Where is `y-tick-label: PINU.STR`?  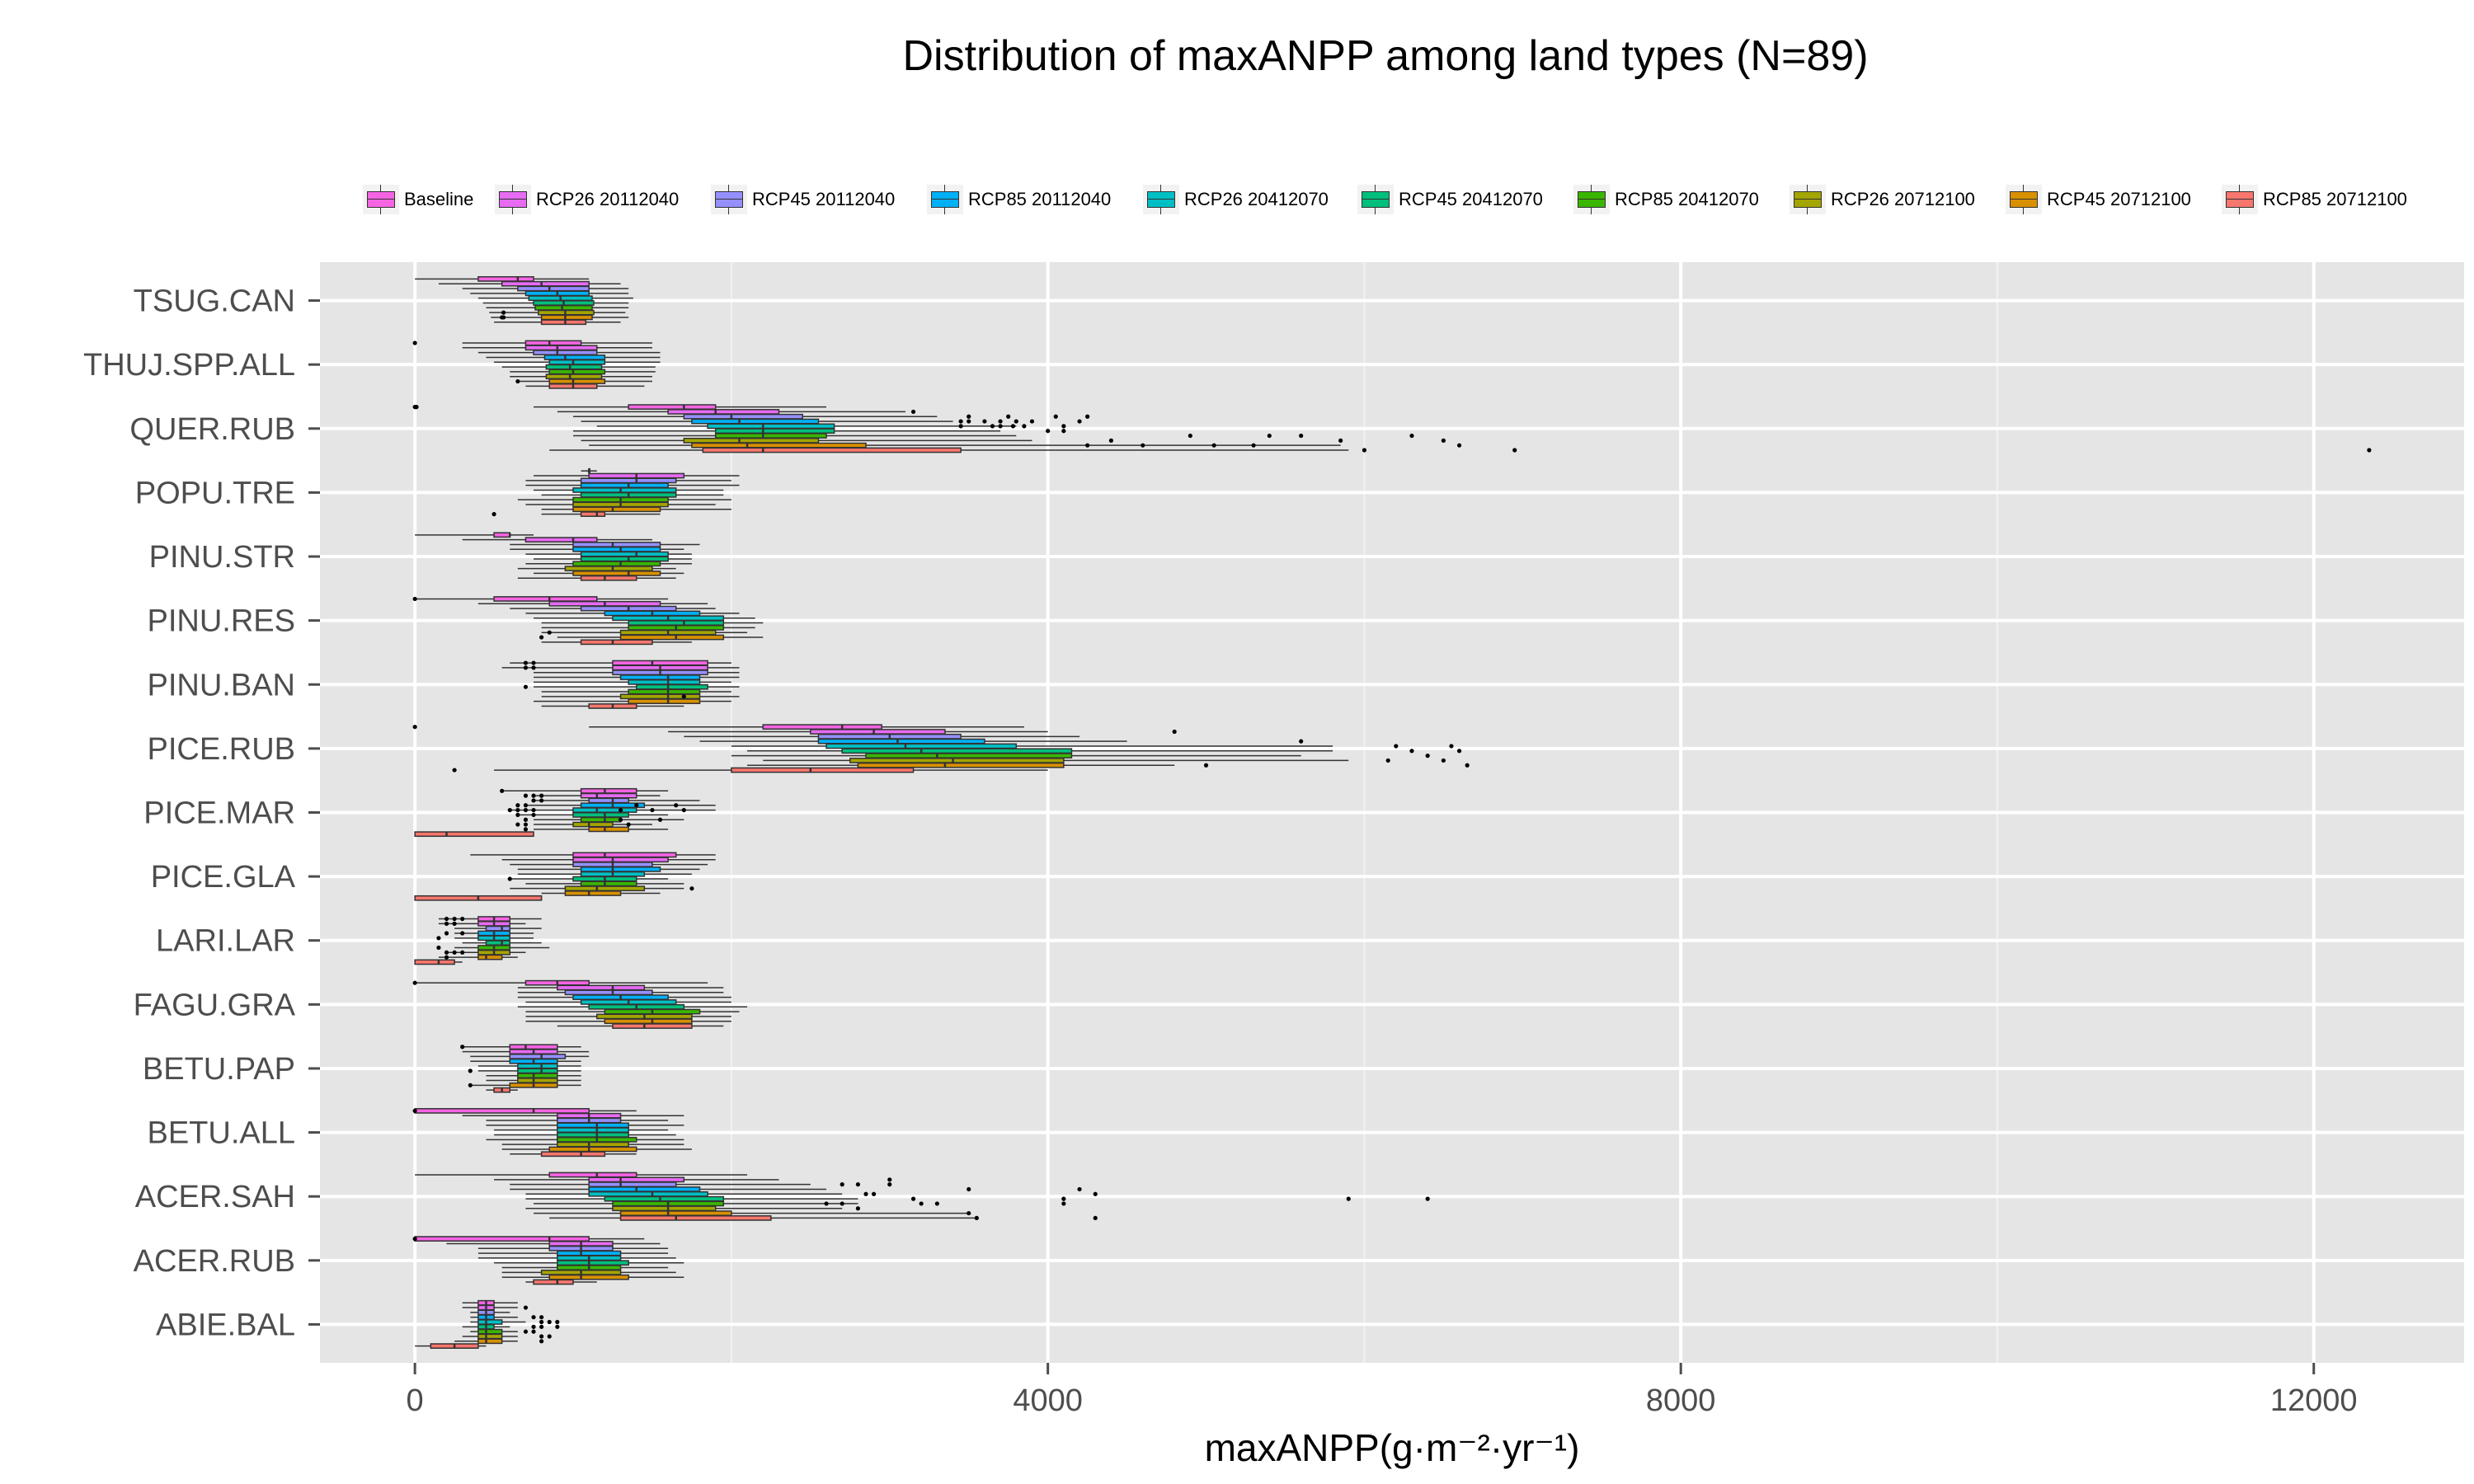
y-tick-label: PINU.STR is located at coordinates (222, 557).